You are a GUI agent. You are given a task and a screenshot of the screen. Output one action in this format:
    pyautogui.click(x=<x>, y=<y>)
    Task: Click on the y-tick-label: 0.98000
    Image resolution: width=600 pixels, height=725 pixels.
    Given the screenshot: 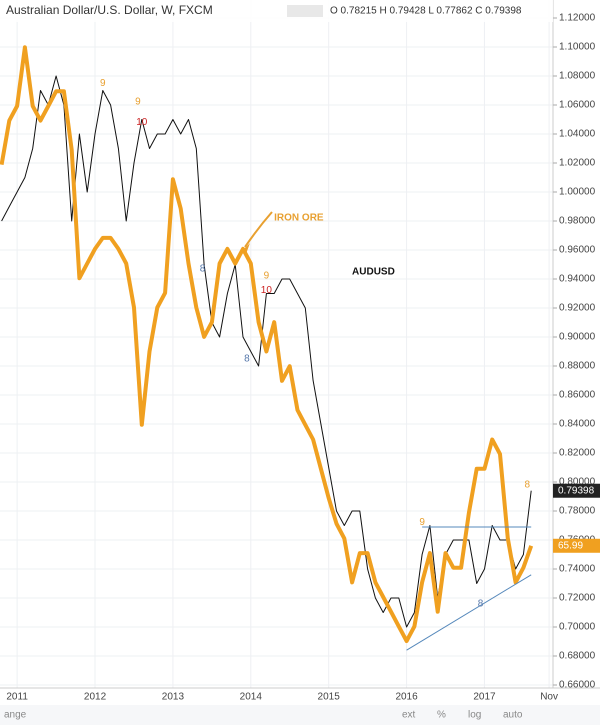 What is the action you would take?
    pyautogui.click(x=577, y=221)
    